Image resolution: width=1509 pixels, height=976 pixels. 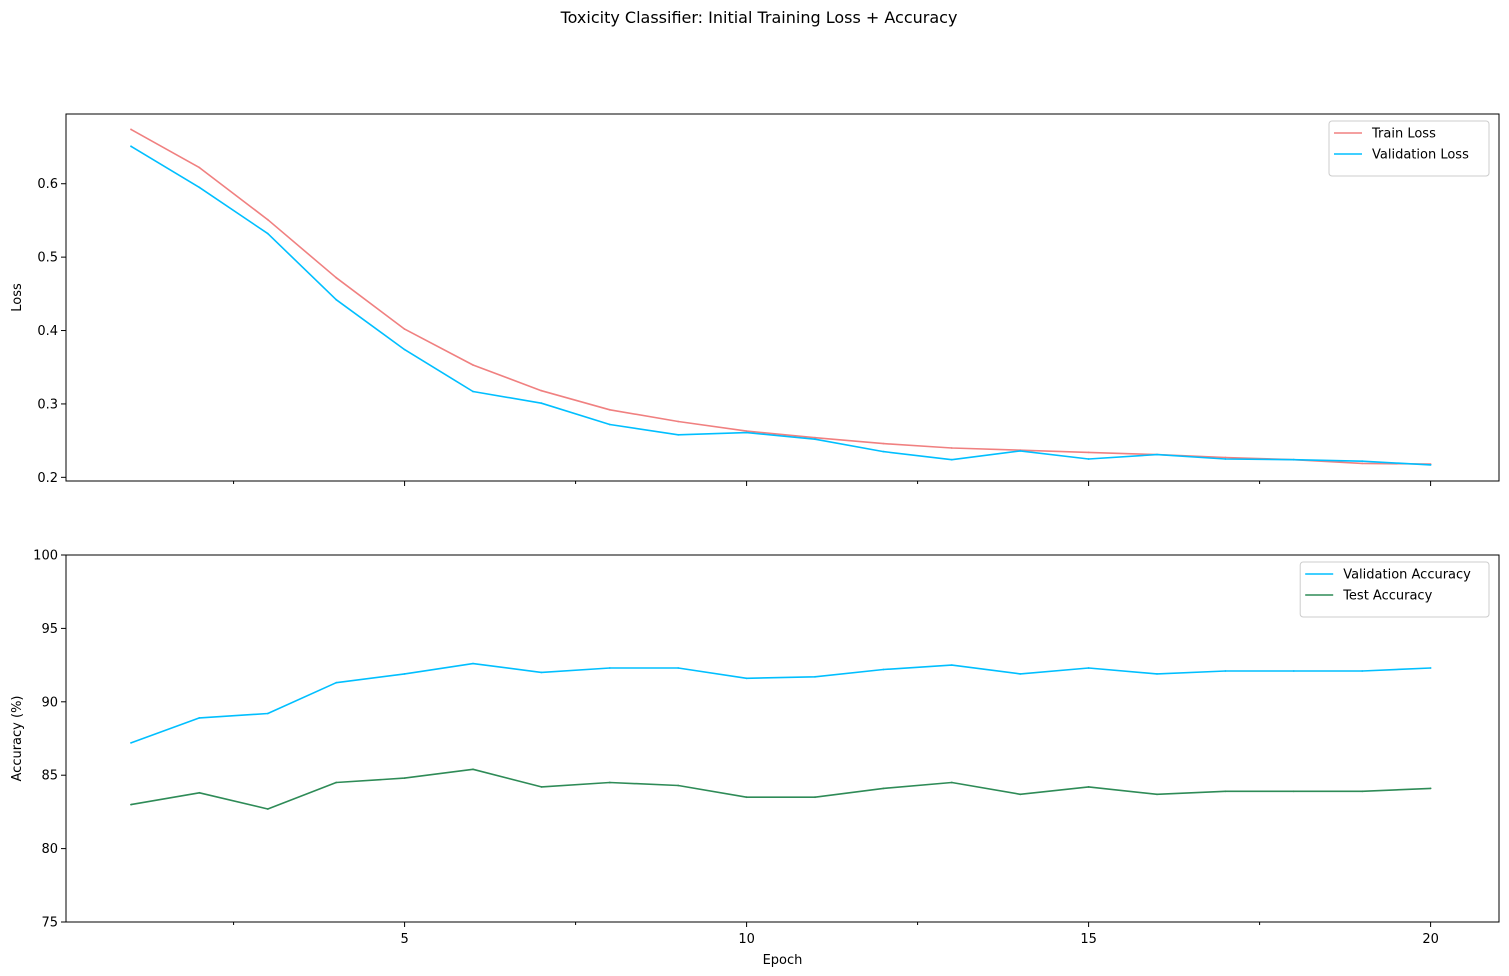 What do you see at coordinates (49, 629) in the screenshot?
I see `y-tick-label: 95` at bounding box center [49, 629].